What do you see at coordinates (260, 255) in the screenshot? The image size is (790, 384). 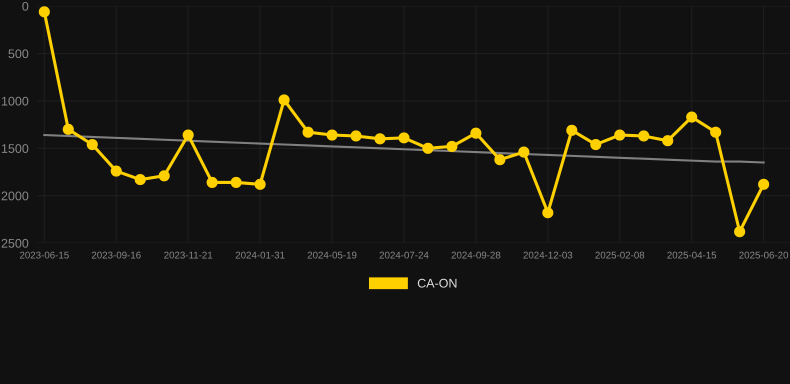 I see `x-tick-label: 2024-01-31` at bounding box center [260, 255].